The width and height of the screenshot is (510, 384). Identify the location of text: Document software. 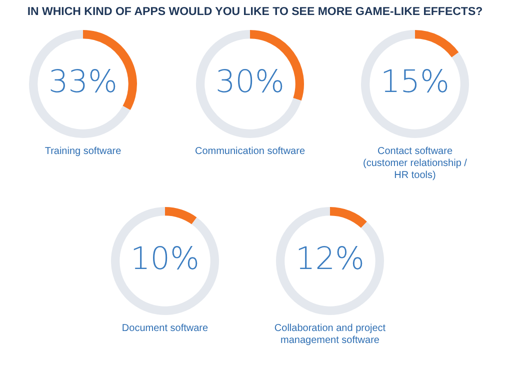
(165, 329).